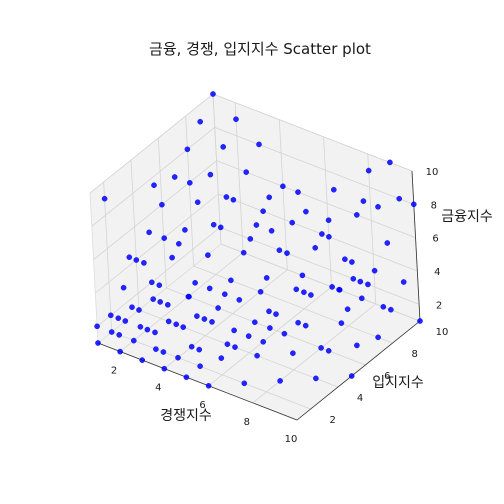 The width and height of the screenshot is (504, 504). I want to click on y-tick-label: 10, so click(442, 332).